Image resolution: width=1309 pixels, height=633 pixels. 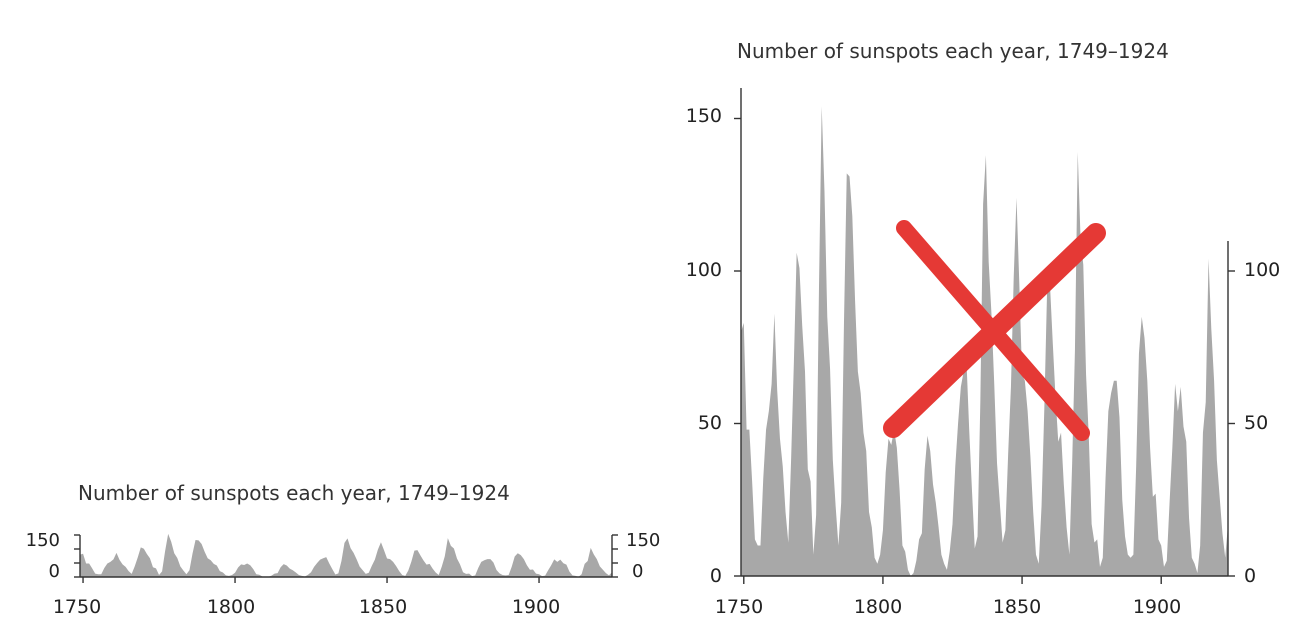 I want to click on small-chart-y-ticks-left, so click(x=77, y=556).